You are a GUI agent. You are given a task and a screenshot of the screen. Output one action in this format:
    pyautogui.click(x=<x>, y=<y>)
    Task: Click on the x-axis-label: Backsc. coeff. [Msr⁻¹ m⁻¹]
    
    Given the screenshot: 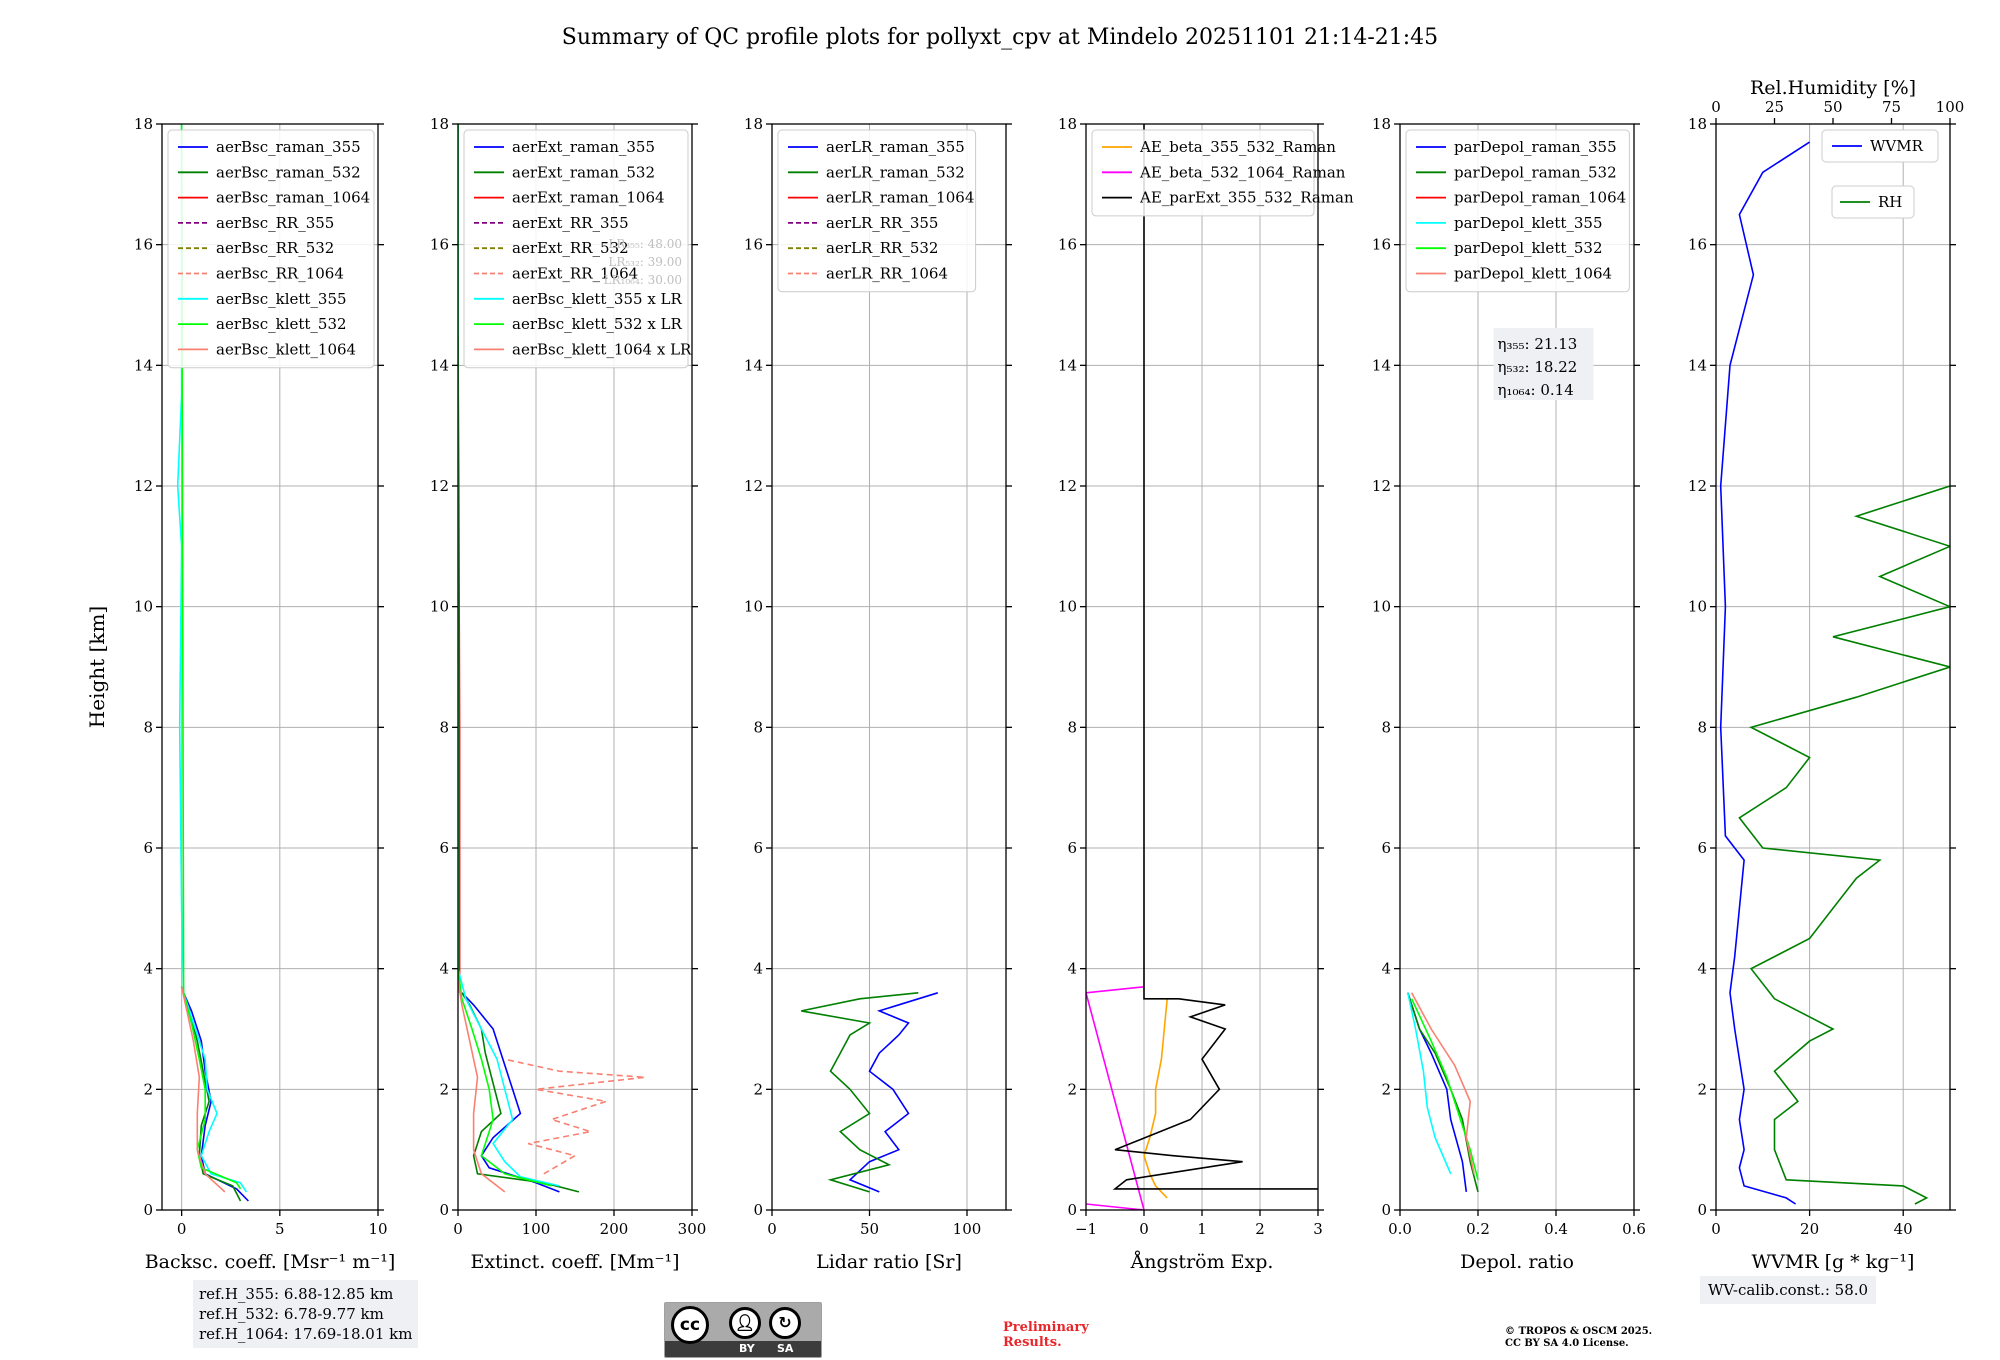 What is the action you would take?
    pyautogui.click(x=270, y=1262)
    